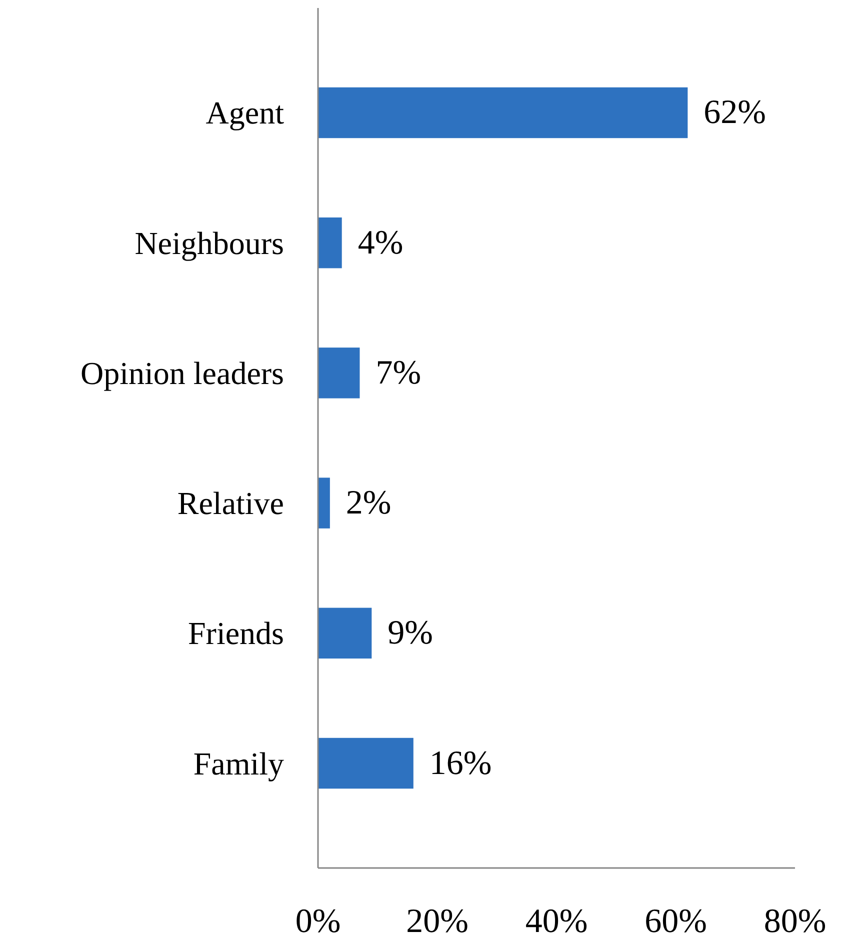  Describe the element at coordinates (399, 373) in the screenshot. I see `data-label: 7%` at that location.